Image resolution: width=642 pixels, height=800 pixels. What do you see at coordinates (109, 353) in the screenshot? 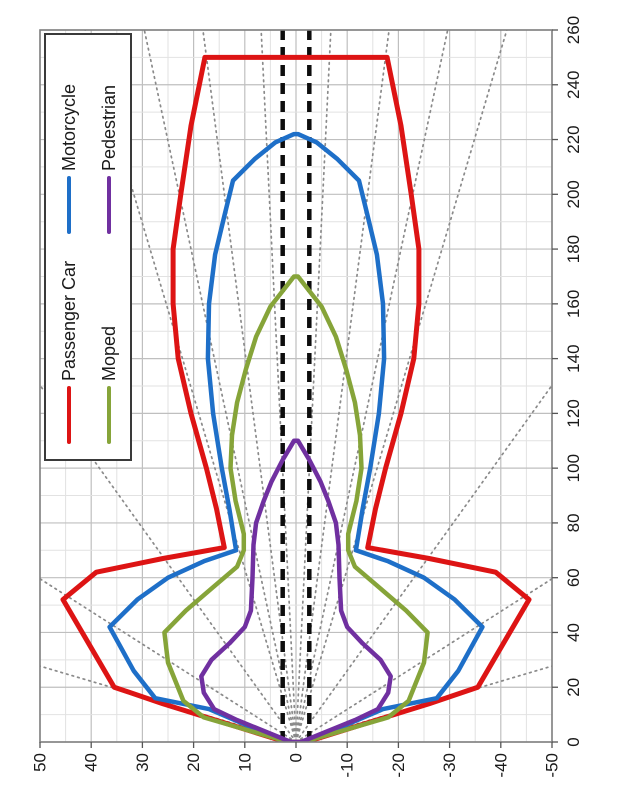
I see `legend-label-moped: Moped` at bounding box center [109, 353].